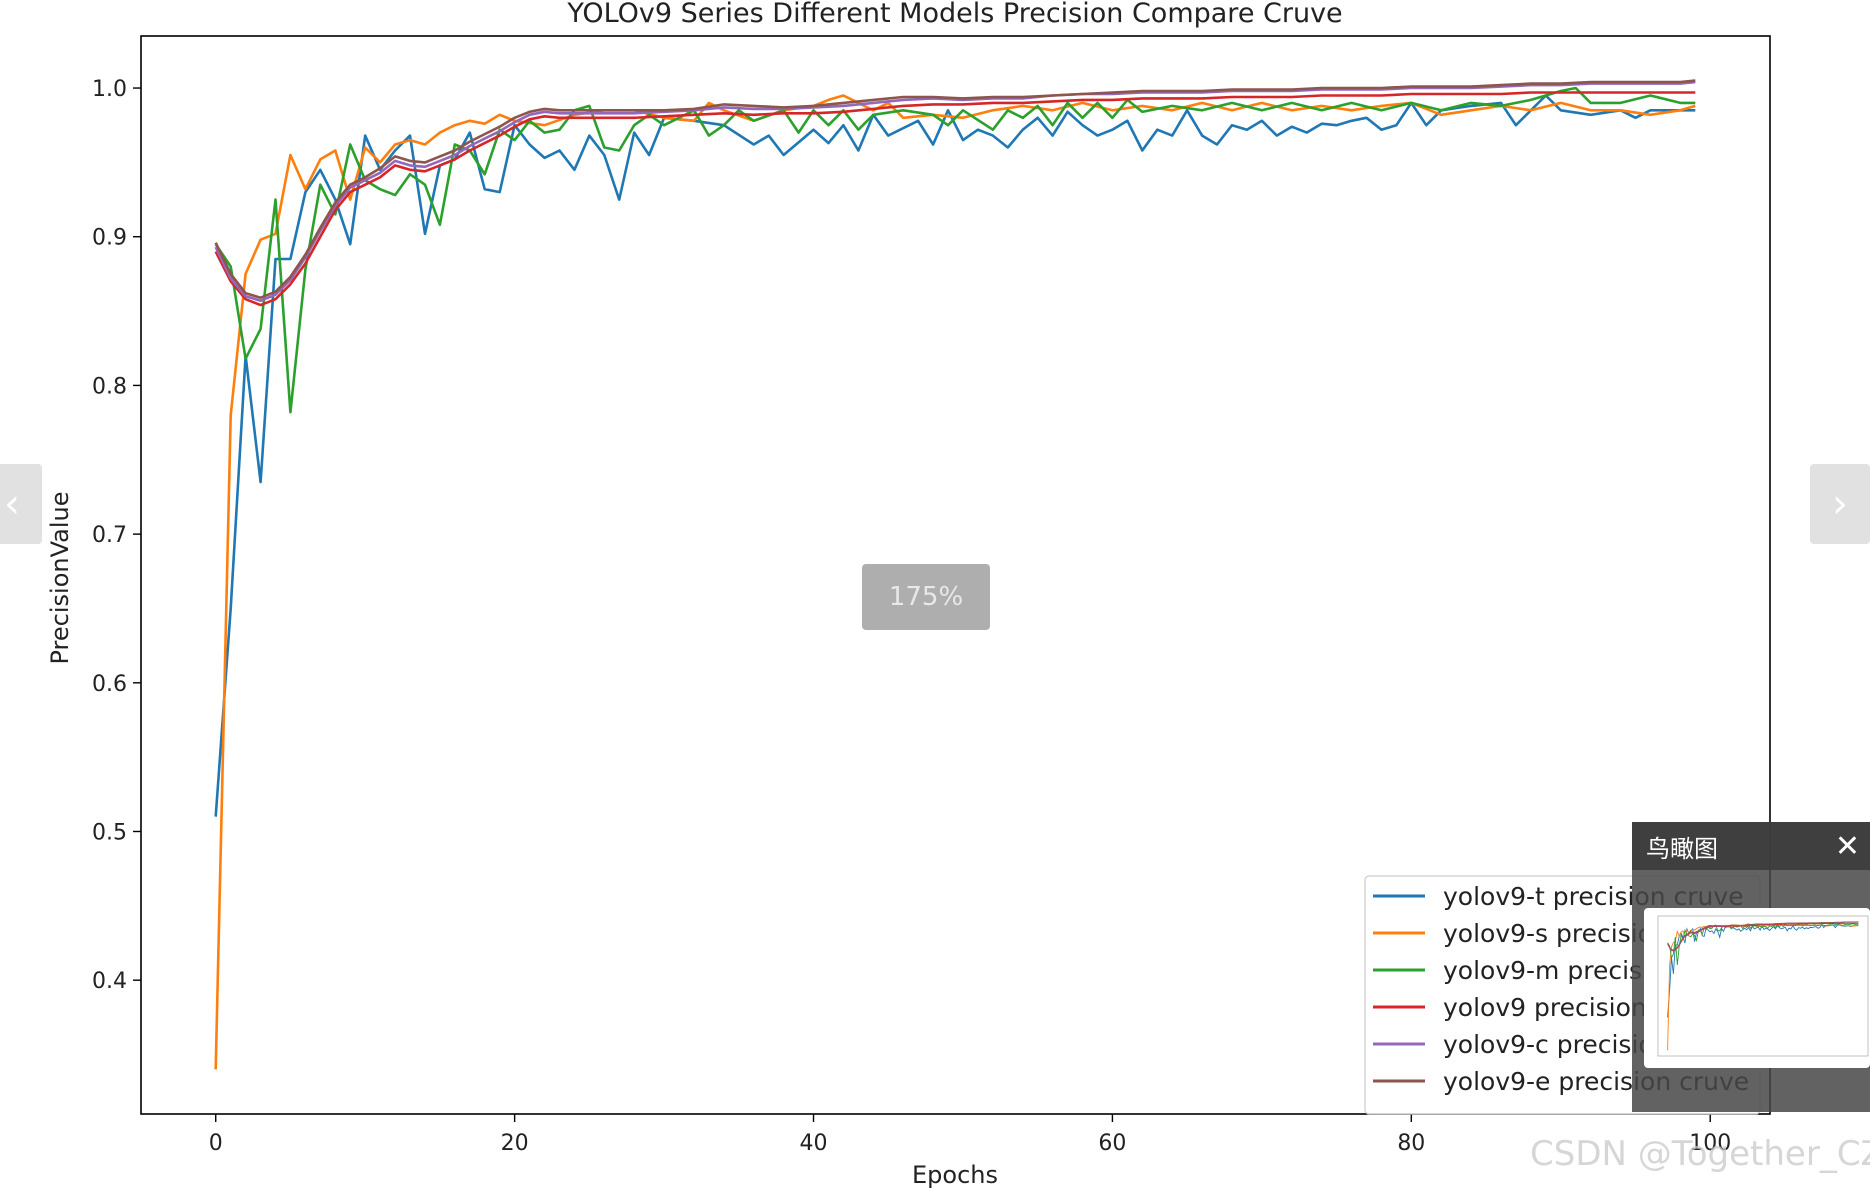 This screenshot has height=1188, width=1870. What do you see at coordinates (1112, 1143) in the screenshot?
I see `x-tick-label: 60` at bounding box center [1112, 1143].